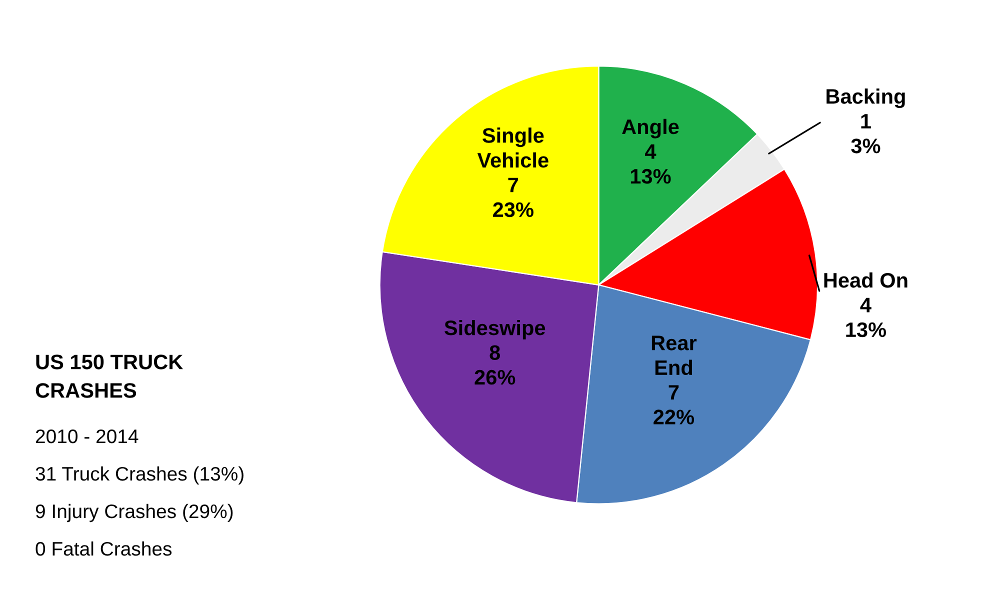 This screenshot has width=997, height=598. Describe the element at coordinates (104, 548) in the screenshot. I see `text: 0 Fatal Crashes` at that location.